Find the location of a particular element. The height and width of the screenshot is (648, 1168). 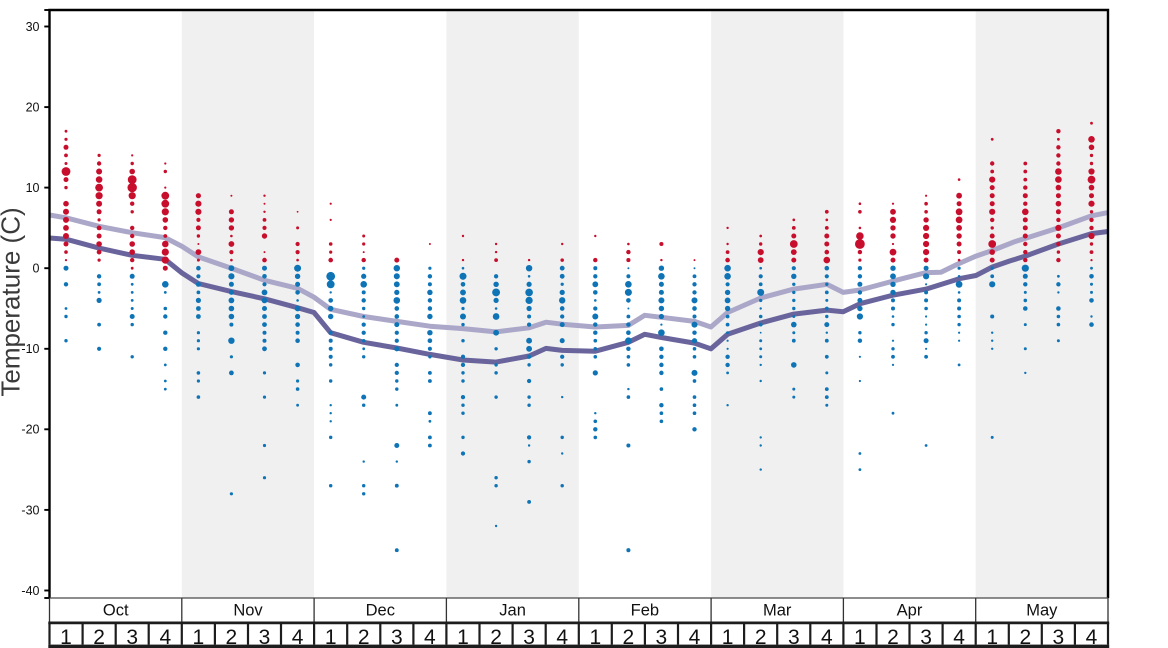

svg-text: Jan is located at coordinates (512, 610).